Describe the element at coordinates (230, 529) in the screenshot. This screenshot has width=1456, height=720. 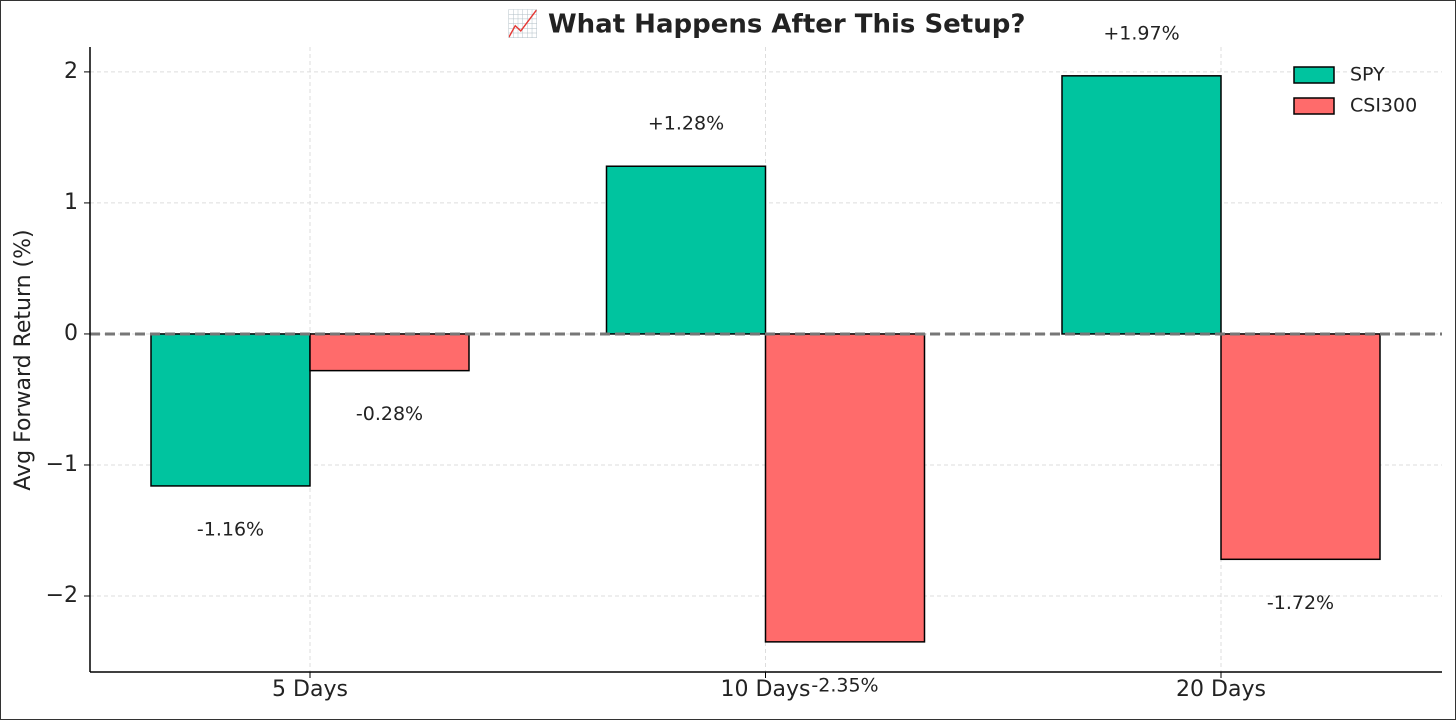
I see `value-label: -1.16%` at that location.